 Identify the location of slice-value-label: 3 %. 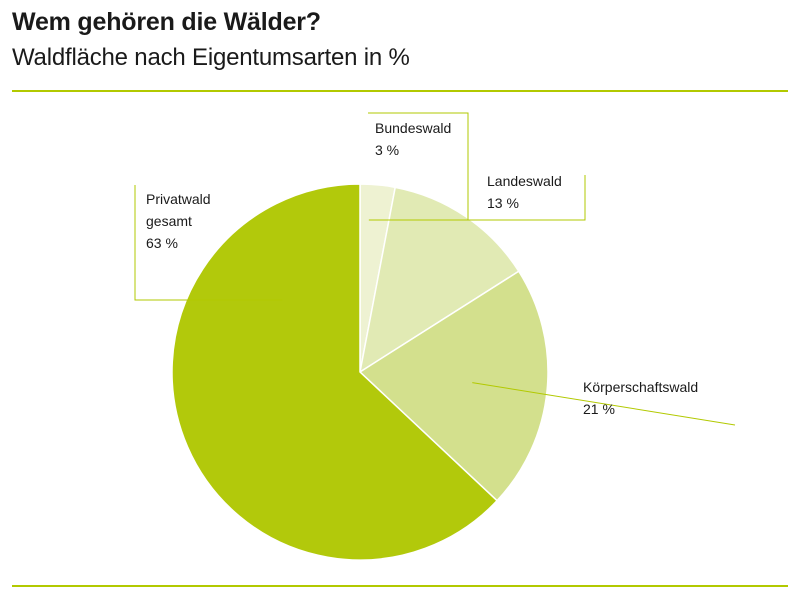
(387, 150).